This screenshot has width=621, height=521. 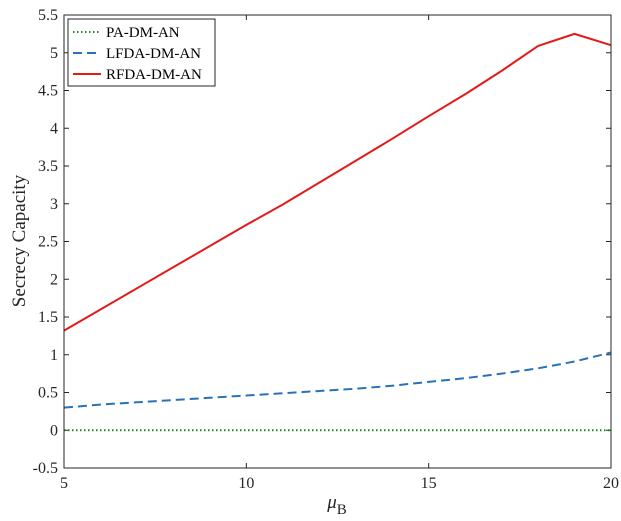 I want to click on y-tick-label: 1.5, so click(x=48, y=317).